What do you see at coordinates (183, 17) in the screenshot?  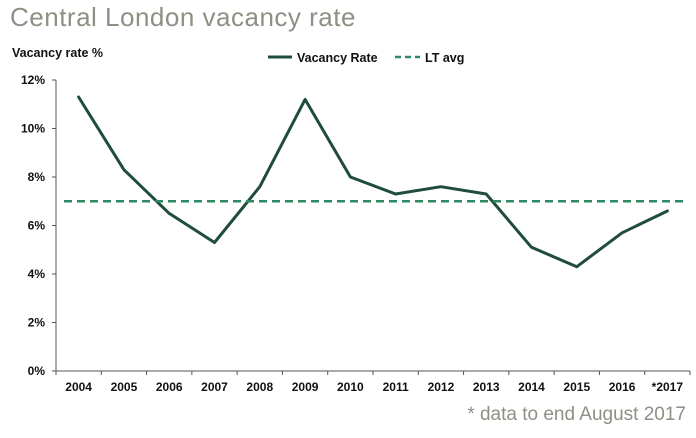 I see `chart-title: Central London vacancy rate` at bounding box center [183, 17].